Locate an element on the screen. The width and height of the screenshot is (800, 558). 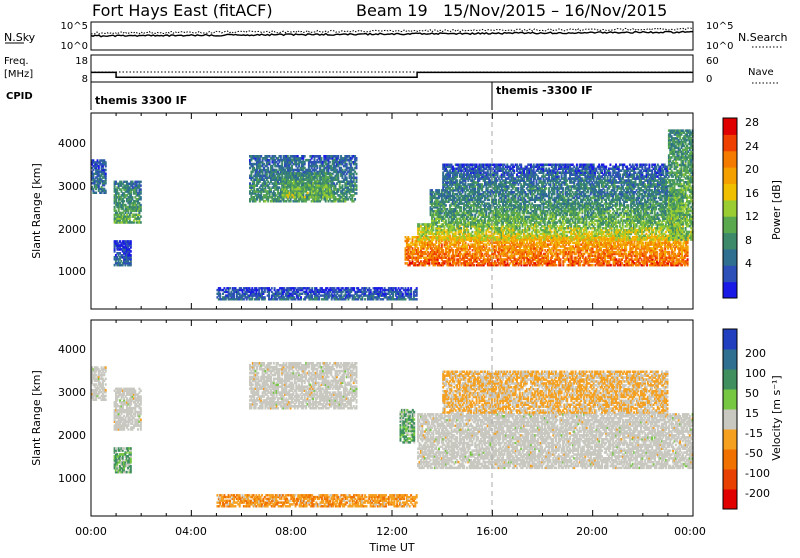
nave-label: Nave is located at coordinates (761, 72).